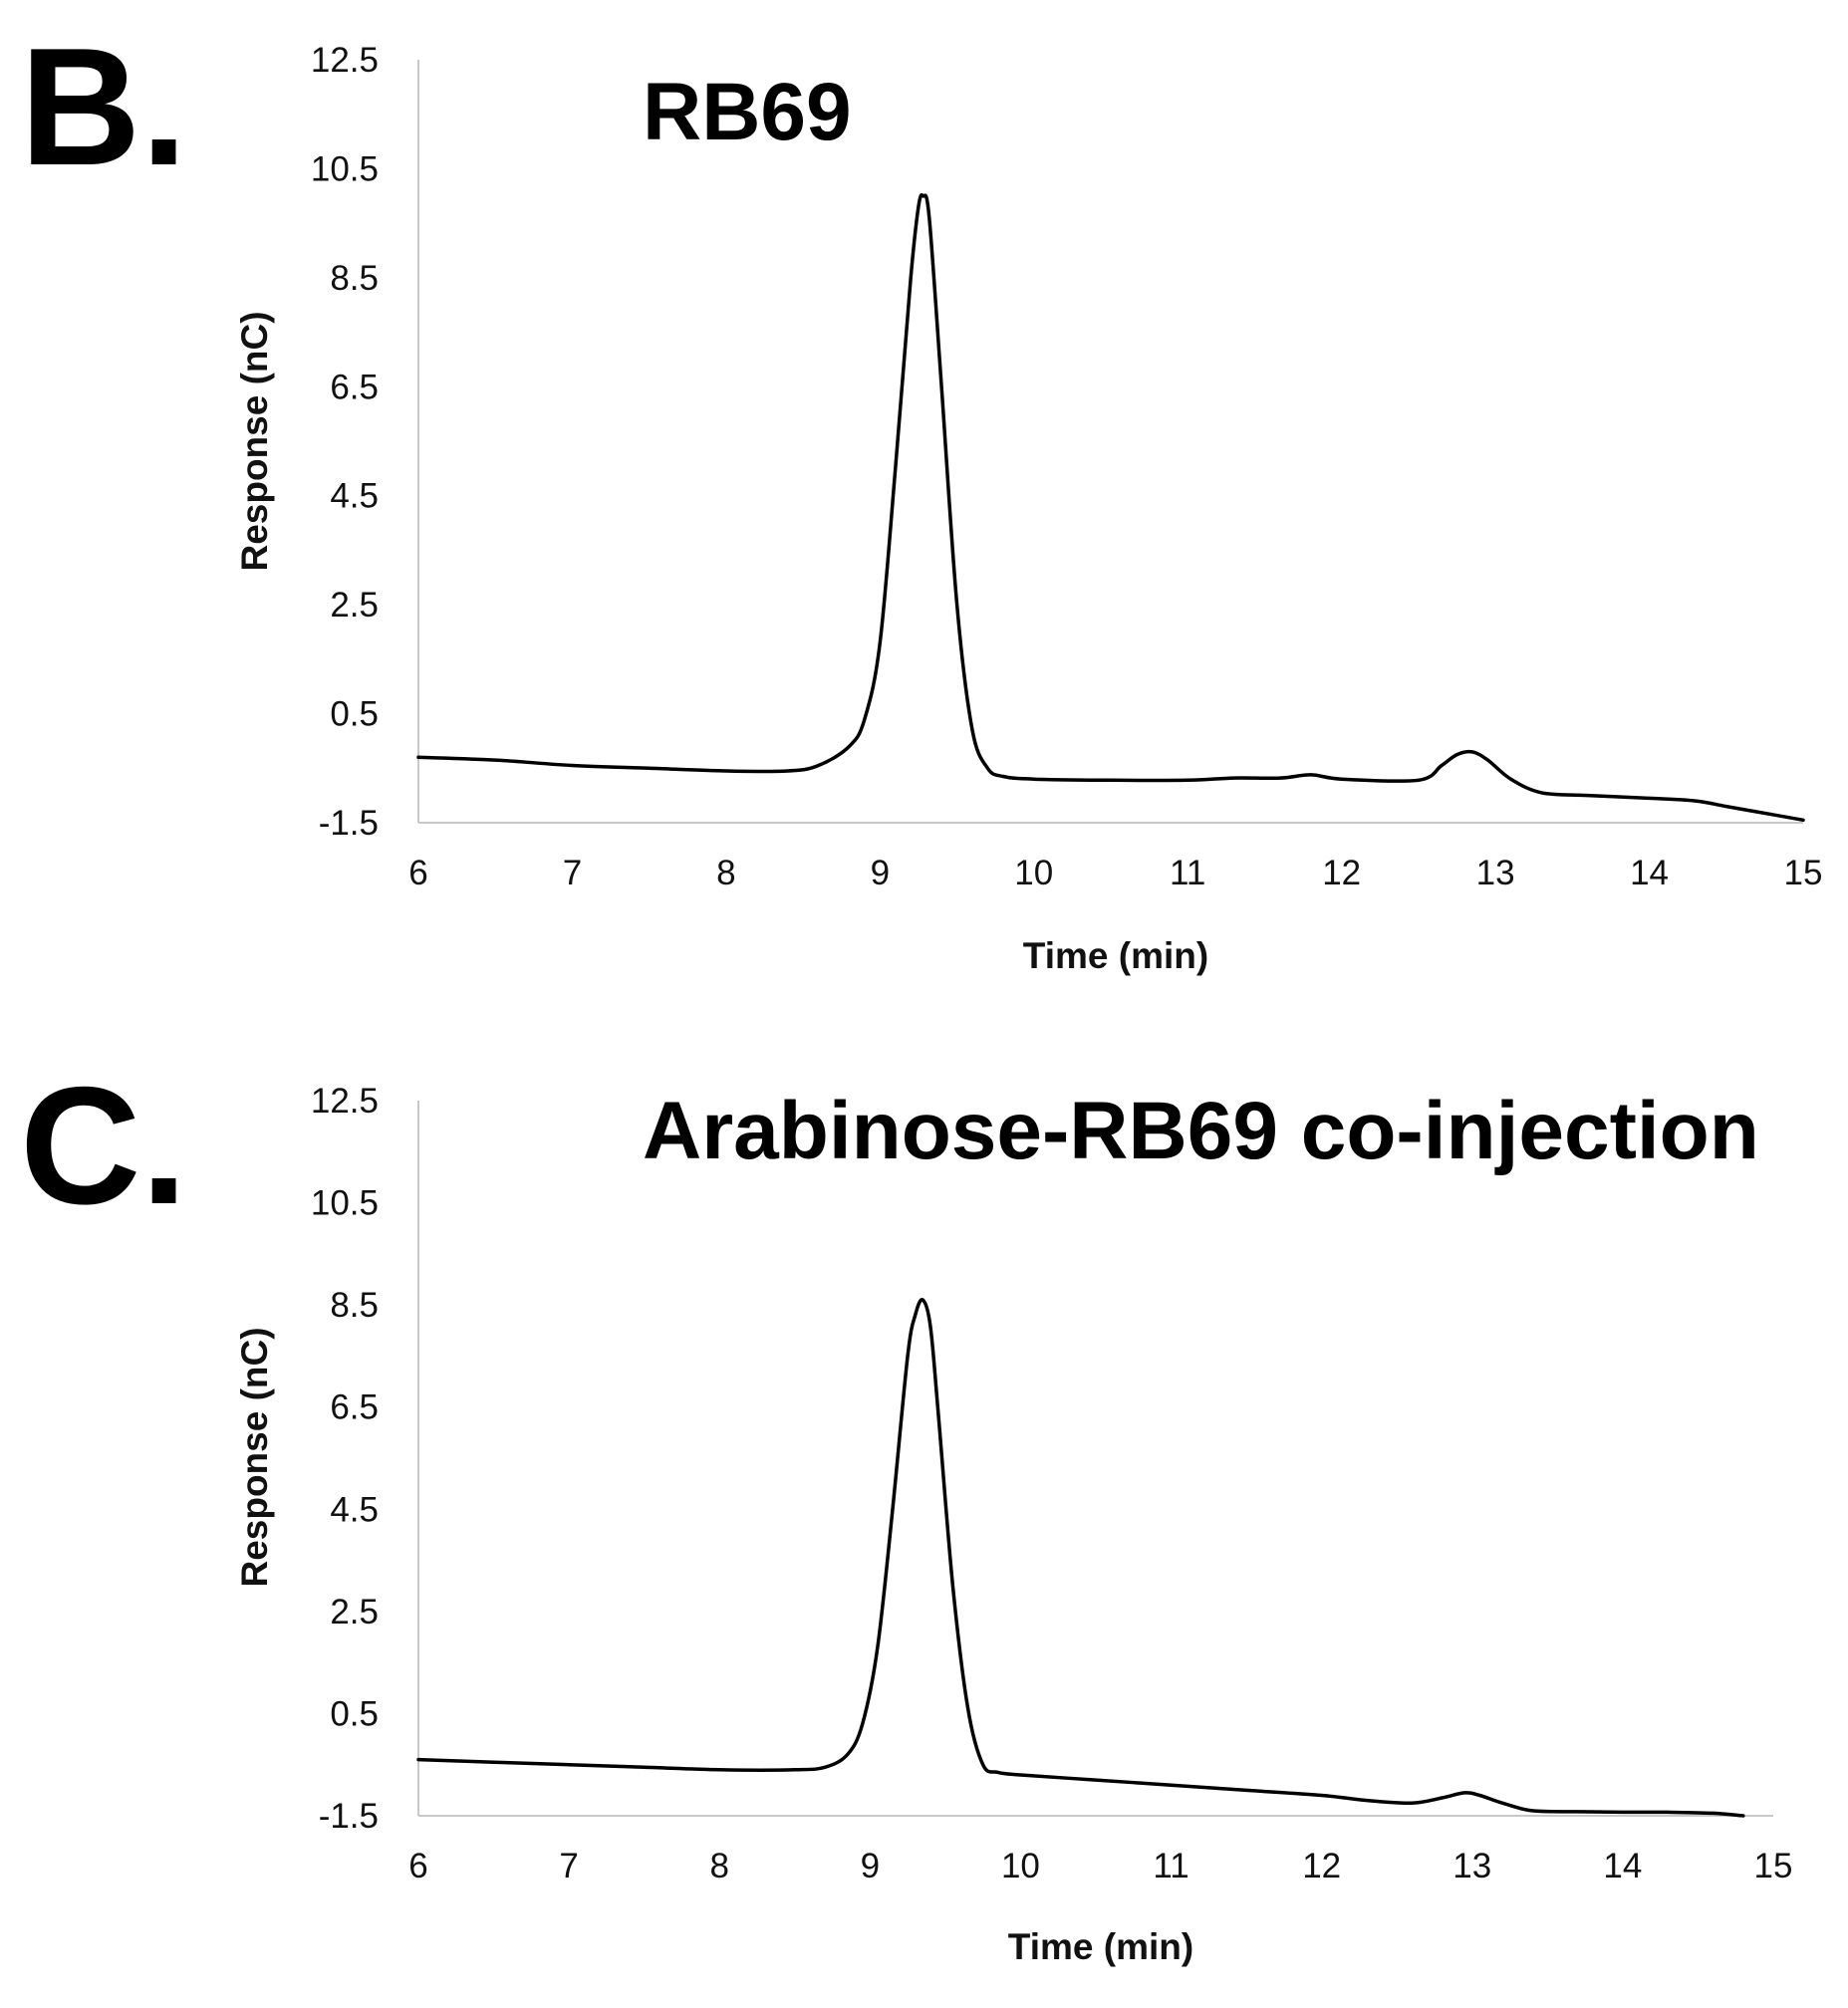 Image resolution: width=1848 pixels, height=2008 pixels. I want to click on chart-title: Arabinose-RB69 co-injection, so click(1201, 1131).